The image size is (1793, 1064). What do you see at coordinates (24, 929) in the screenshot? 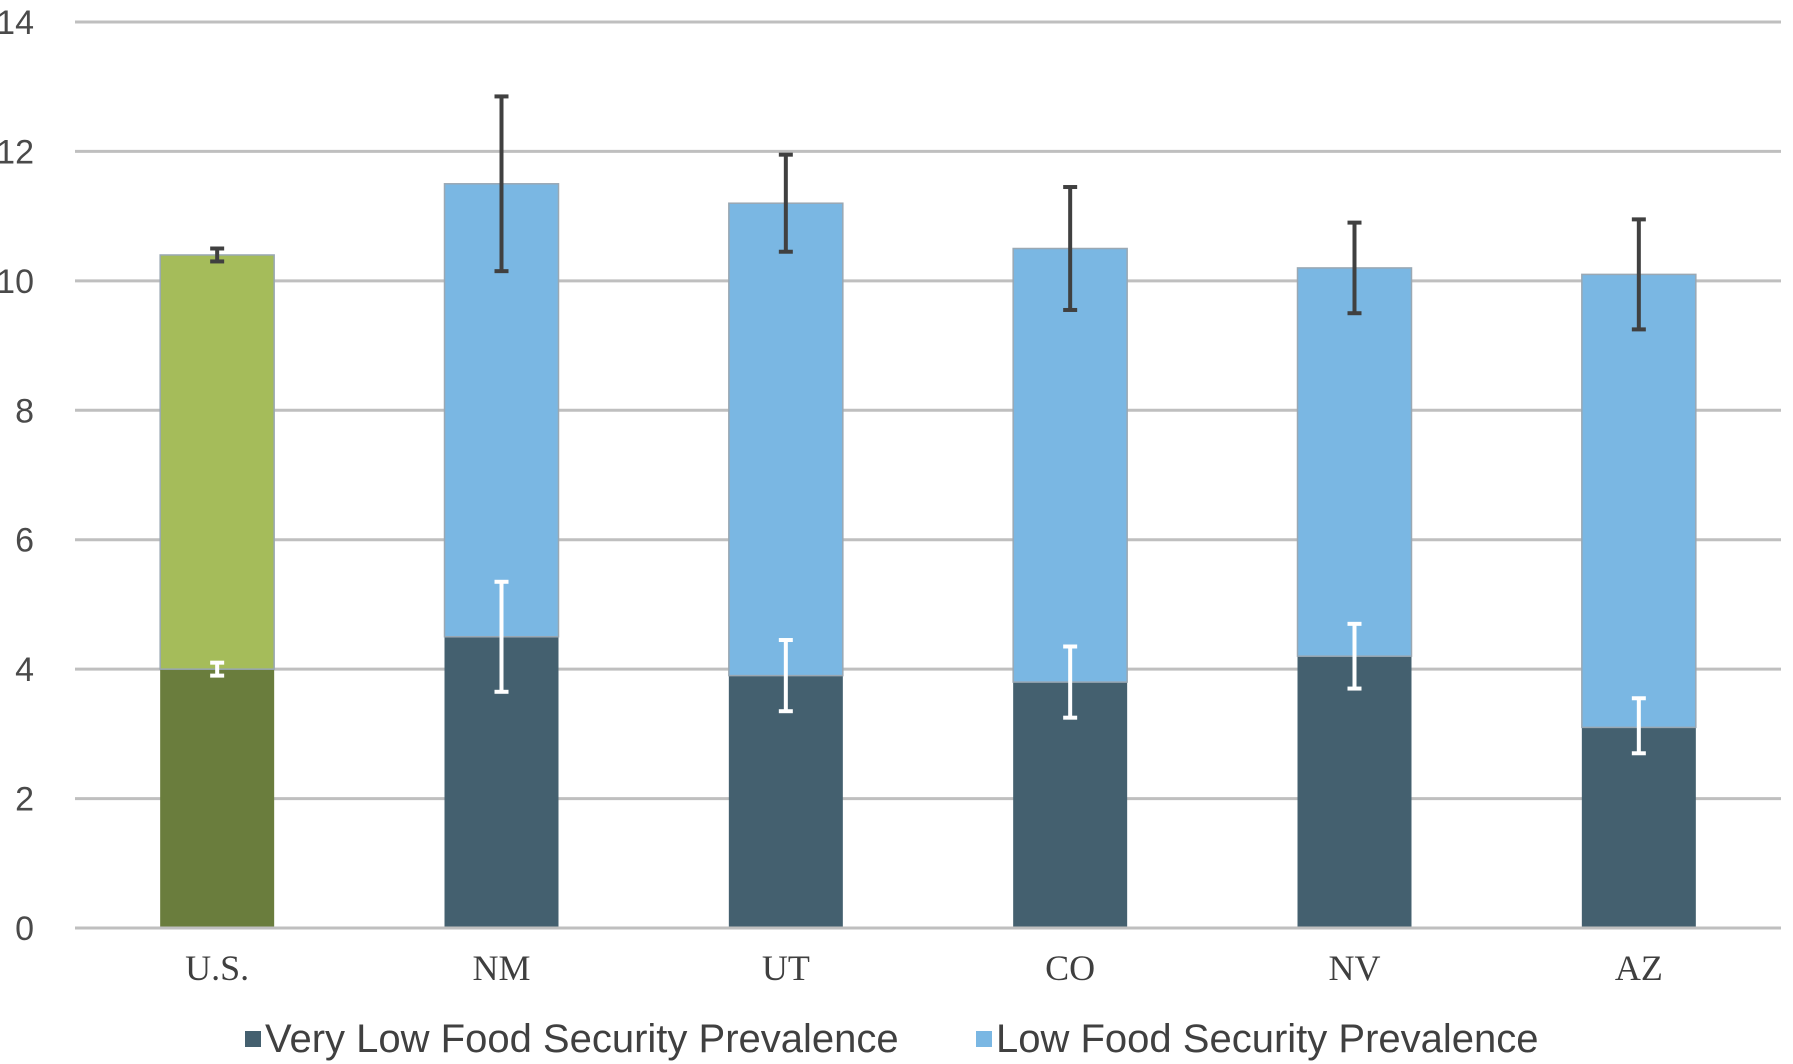
I see `y-tick-label: 0` at bounding box center [24, 929].